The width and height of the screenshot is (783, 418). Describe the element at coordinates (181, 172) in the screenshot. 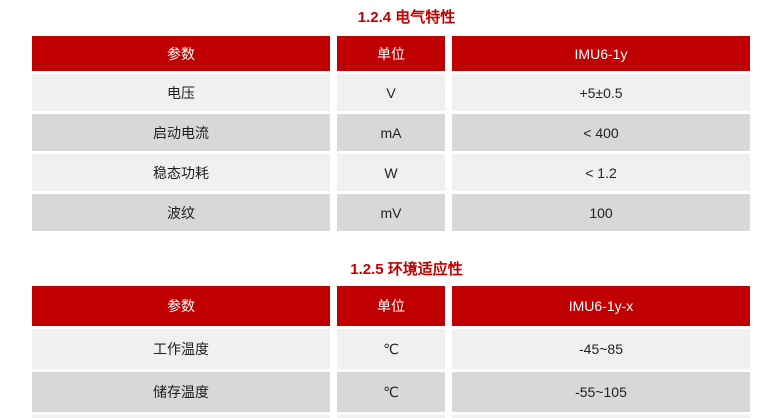

I see `cell-parameter: 稳态功耗` at that location.